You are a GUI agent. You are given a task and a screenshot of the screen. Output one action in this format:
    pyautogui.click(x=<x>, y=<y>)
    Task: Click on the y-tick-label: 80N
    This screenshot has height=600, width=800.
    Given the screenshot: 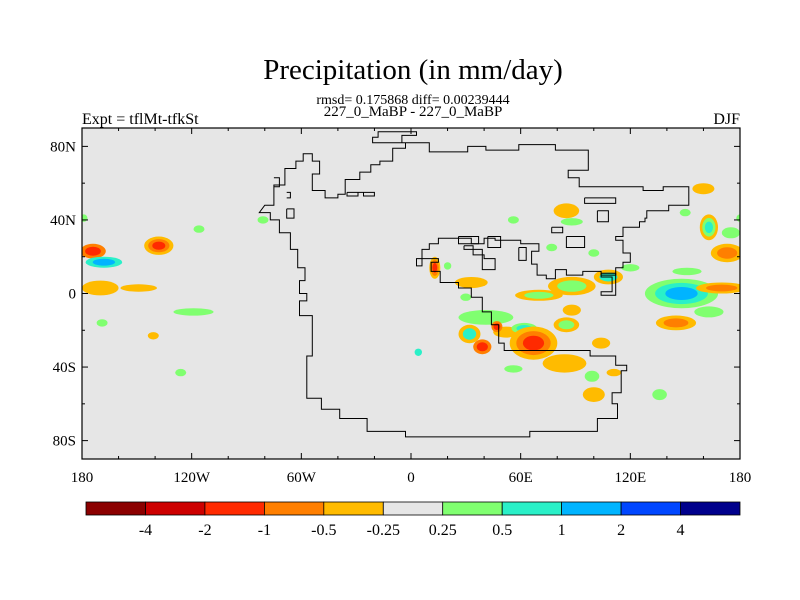 What is the action you would take?
    pyautogui.click(x=63, y=147)
    